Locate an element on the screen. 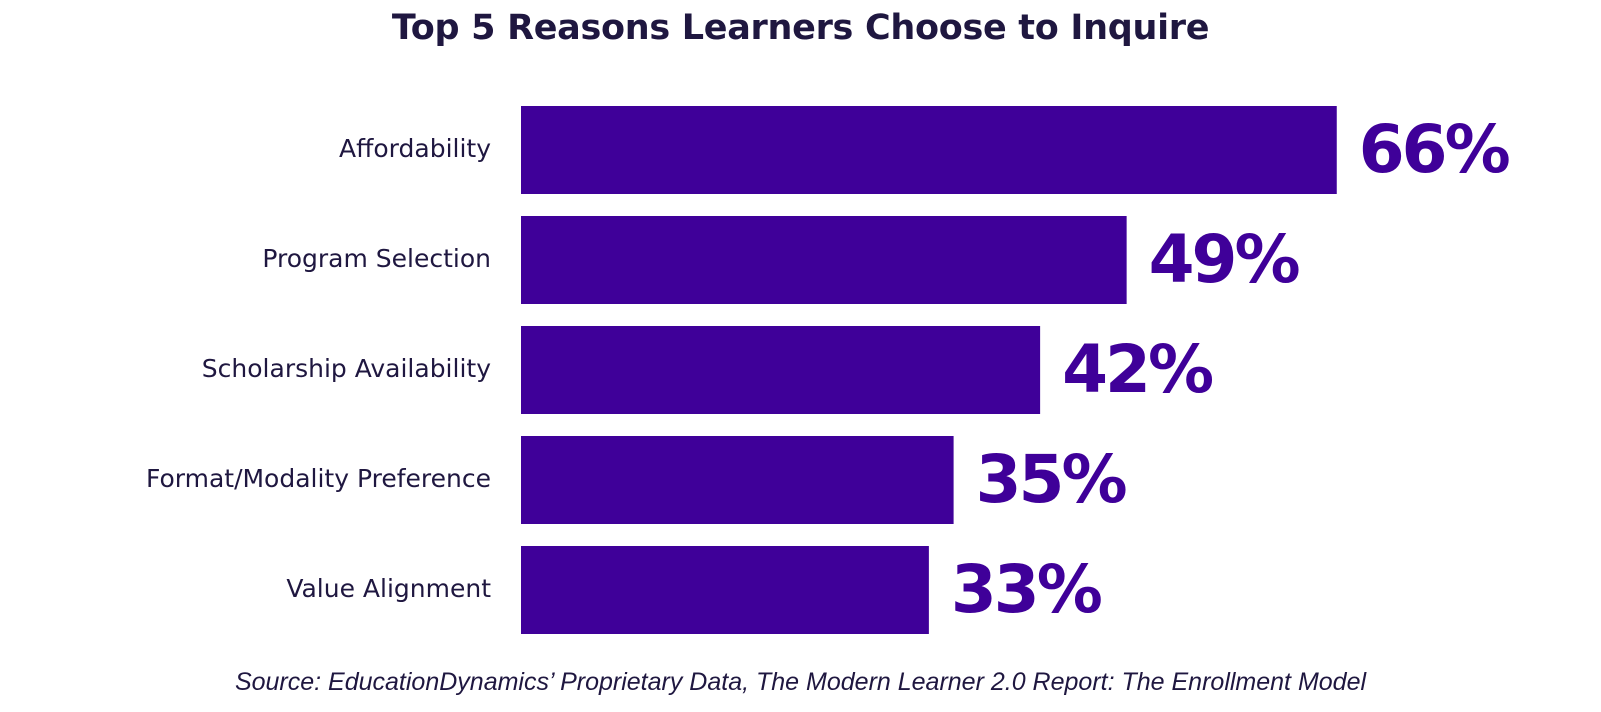 This screenshot has width=1601, height=712. bar-scholarship-availability is located at coordinates (781, 370).